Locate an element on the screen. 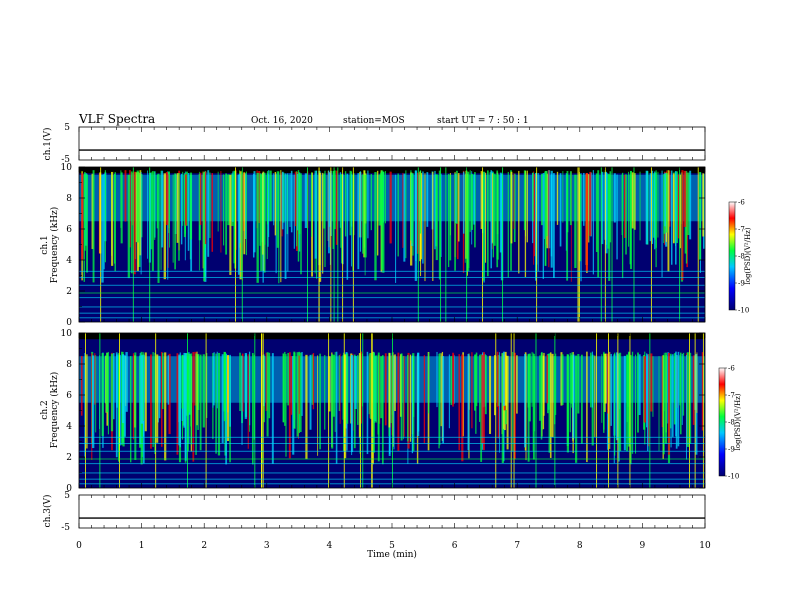  time-tick-label: 5 is located at coordinates (392, 546).